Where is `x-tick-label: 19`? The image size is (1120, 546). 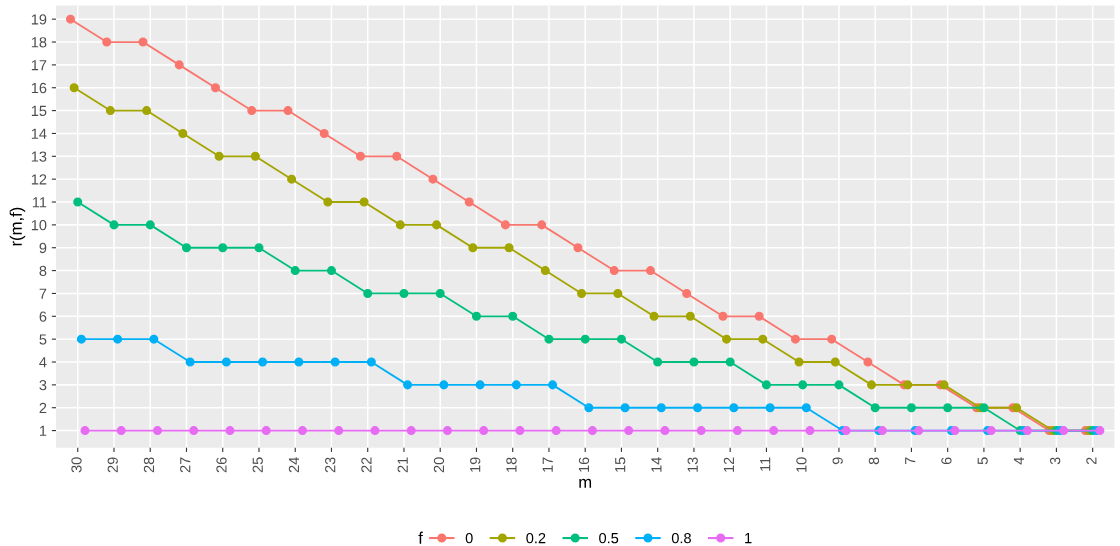
x-tick-label: 19 is located at coordinates (475, 464).